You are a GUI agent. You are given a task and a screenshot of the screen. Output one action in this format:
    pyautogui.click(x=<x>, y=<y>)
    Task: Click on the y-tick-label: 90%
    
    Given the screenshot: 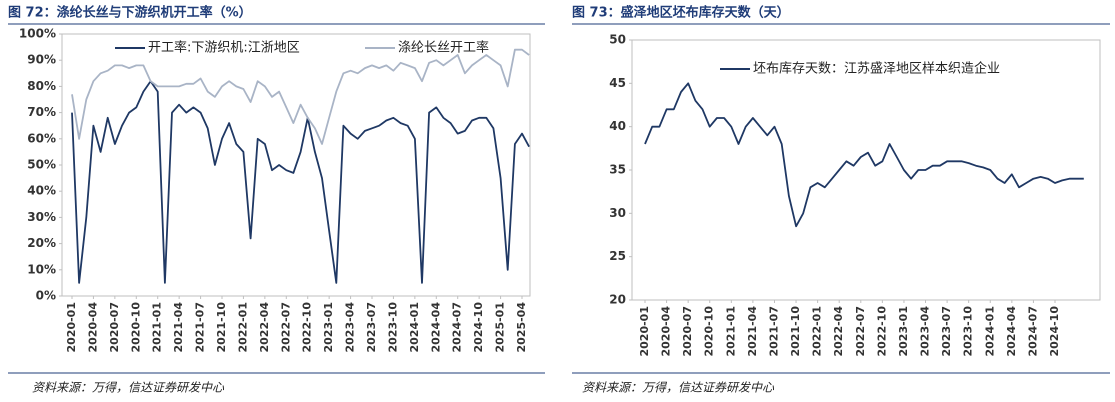 What is the action you would take?
    pyautogui.click(x=41, y=60)
    